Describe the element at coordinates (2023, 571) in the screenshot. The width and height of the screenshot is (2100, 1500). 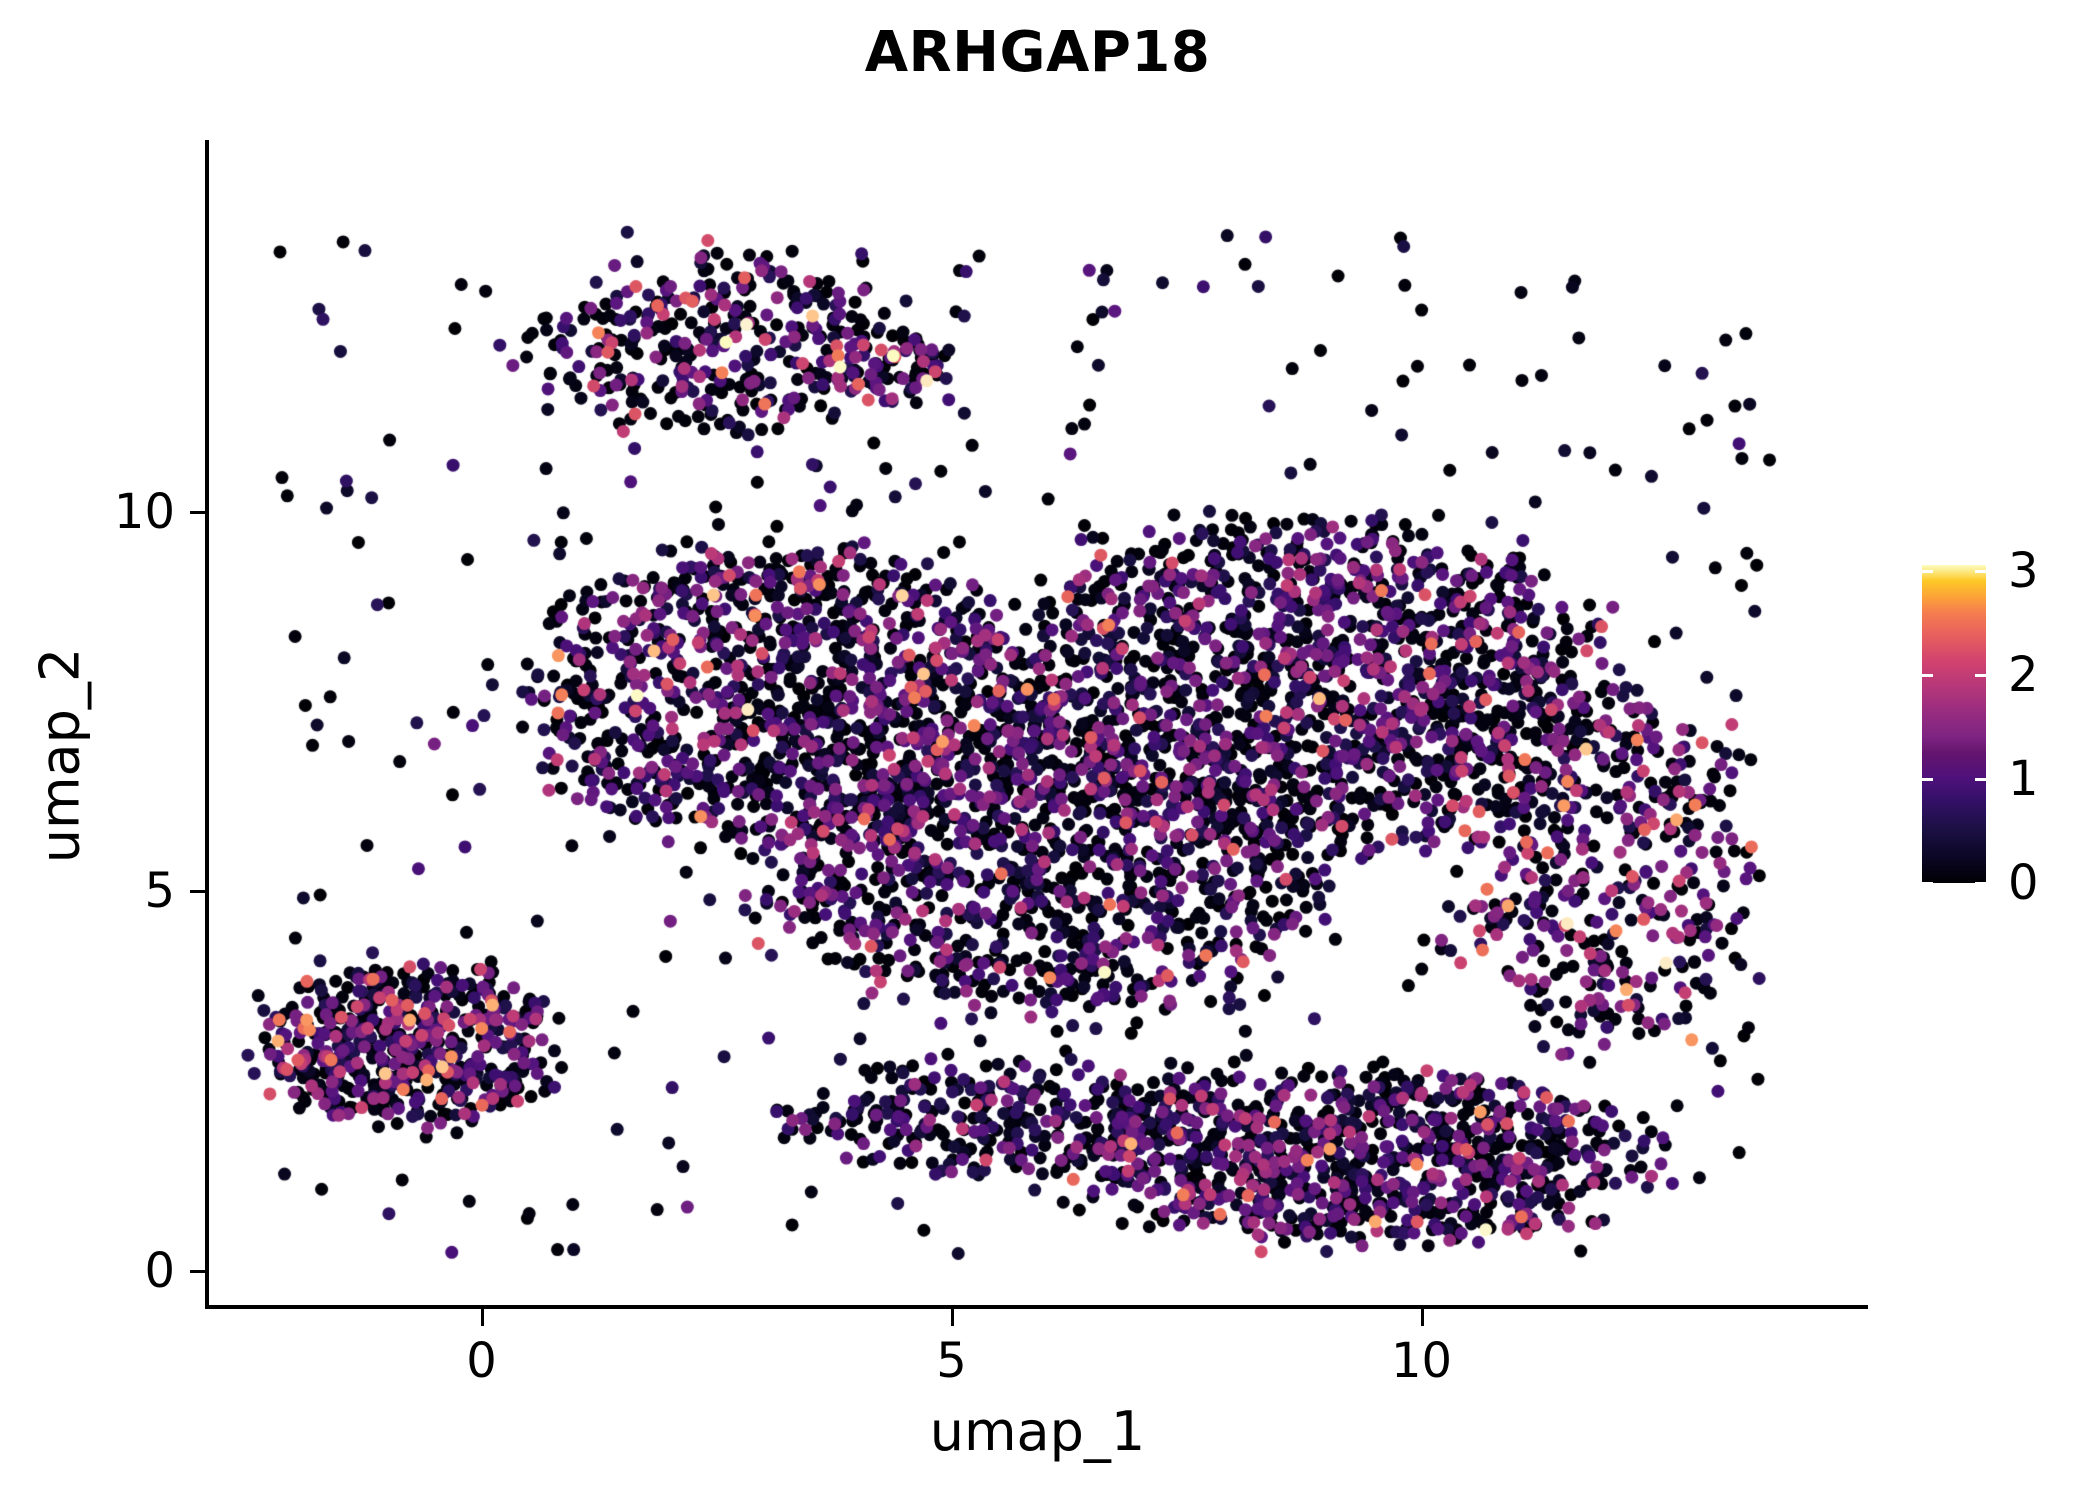
I see `colorbar-tick-label: 3` at that location.